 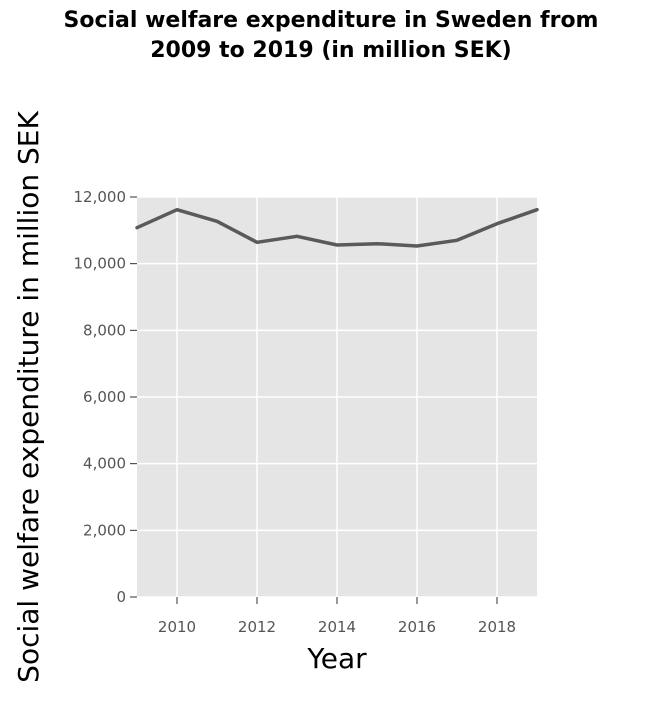 What do you see at coordinates (177, 627) in the screenshot?
I see `x-tick-label: 2010` at bounding box center [177, 627].